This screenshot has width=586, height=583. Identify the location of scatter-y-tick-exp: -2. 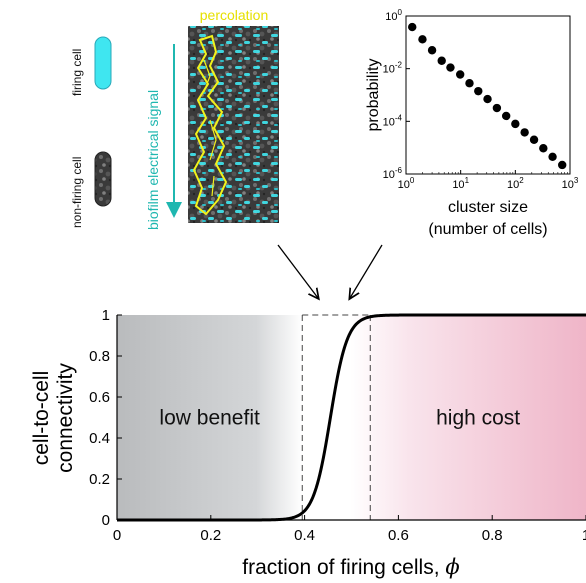
(399, 65).